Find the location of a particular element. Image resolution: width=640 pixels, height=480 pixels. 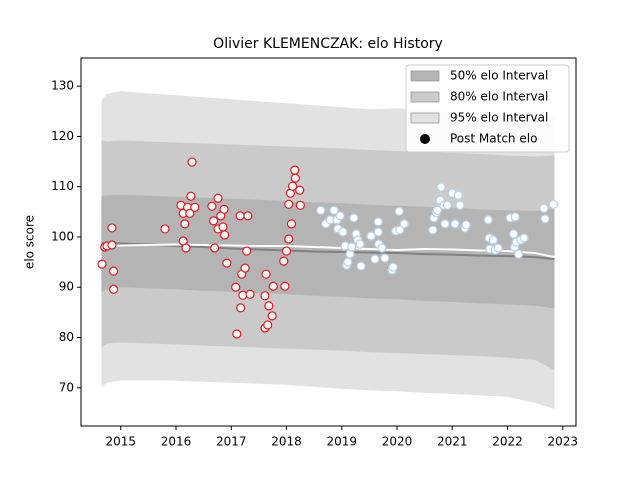

x-tick-label: 2021 is located at coordinates (452, 442).